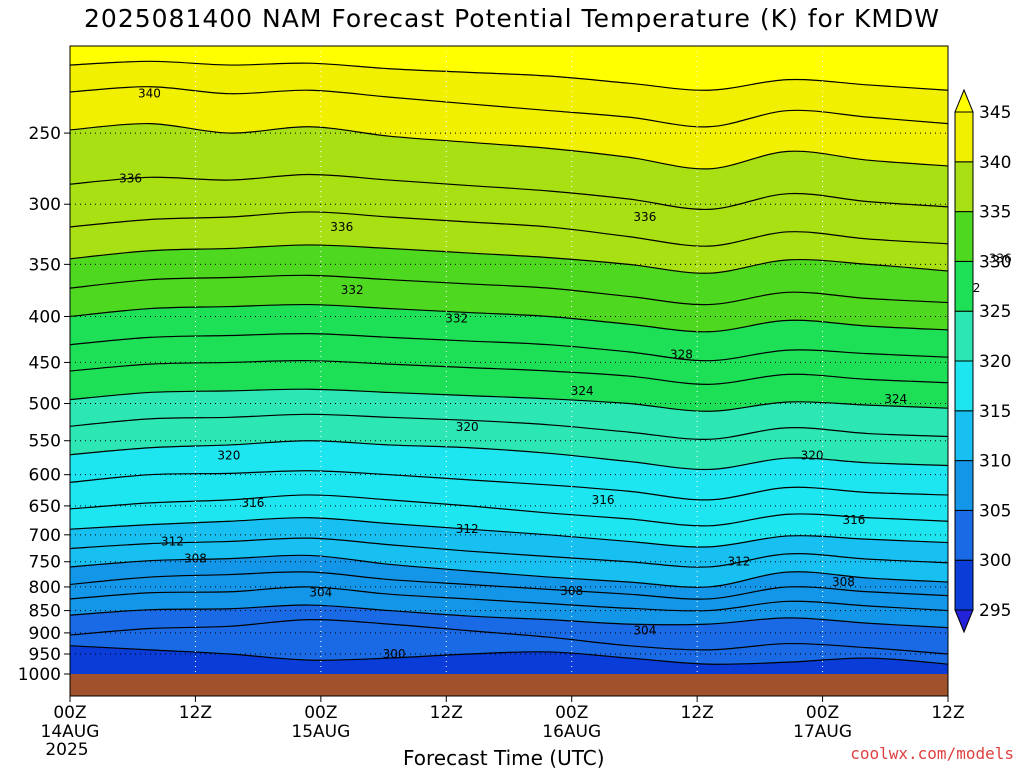 This screenshot has width=1024, height=770. I want to click on contour-label: 324, so click(895, 399).